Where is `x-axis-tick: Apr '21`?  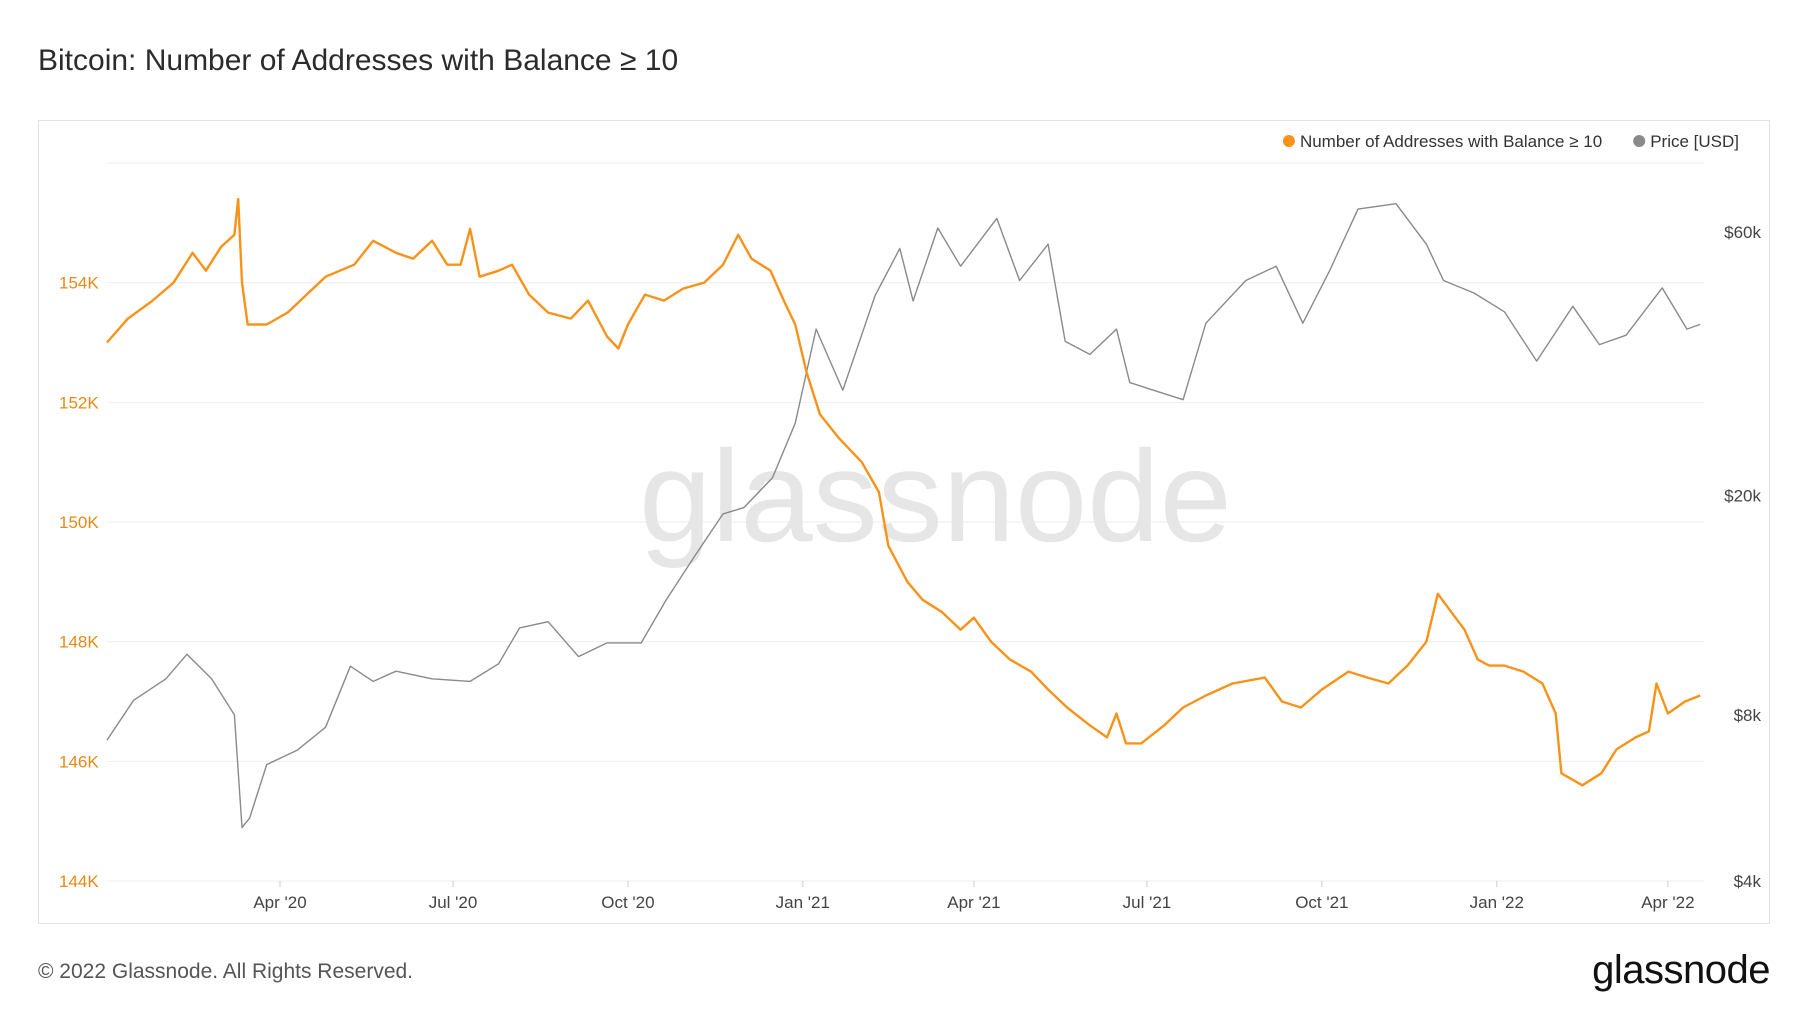 x-axis-tick: Apr '21 is located at coordinates (973, 902).